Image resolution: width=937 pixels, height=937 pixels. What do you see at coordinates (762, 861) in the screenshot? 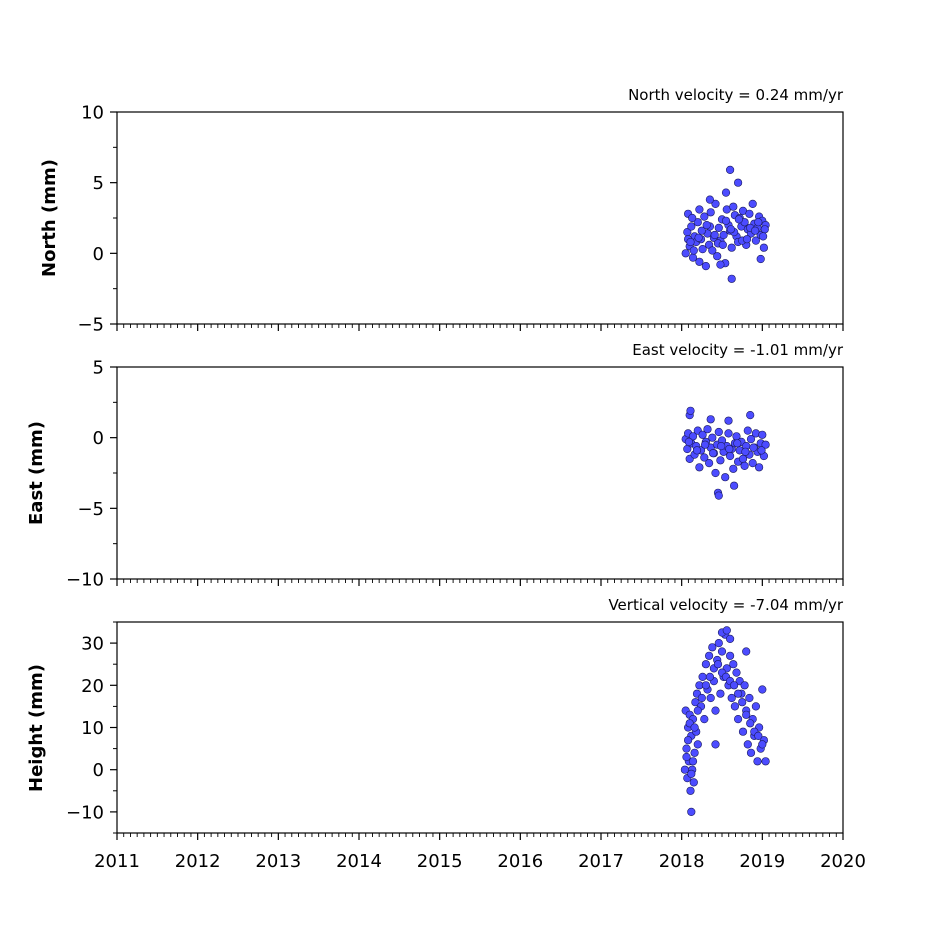
I see `year-tick-label: 2019` at bounding box center [762, 861].